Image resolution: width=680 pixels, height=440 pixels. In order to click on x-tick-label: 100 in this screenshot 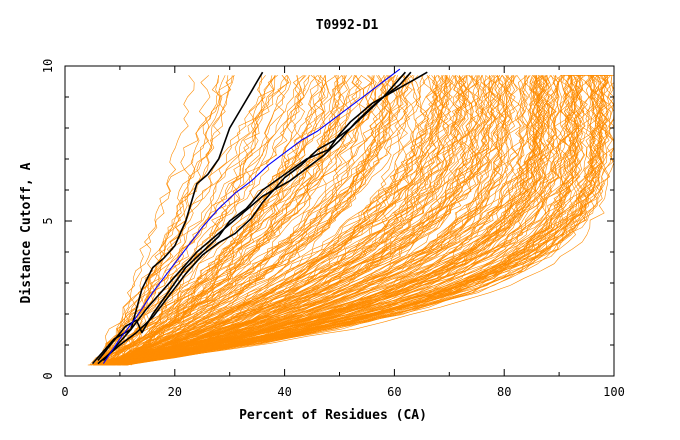, I will do `click(614, 392)`.